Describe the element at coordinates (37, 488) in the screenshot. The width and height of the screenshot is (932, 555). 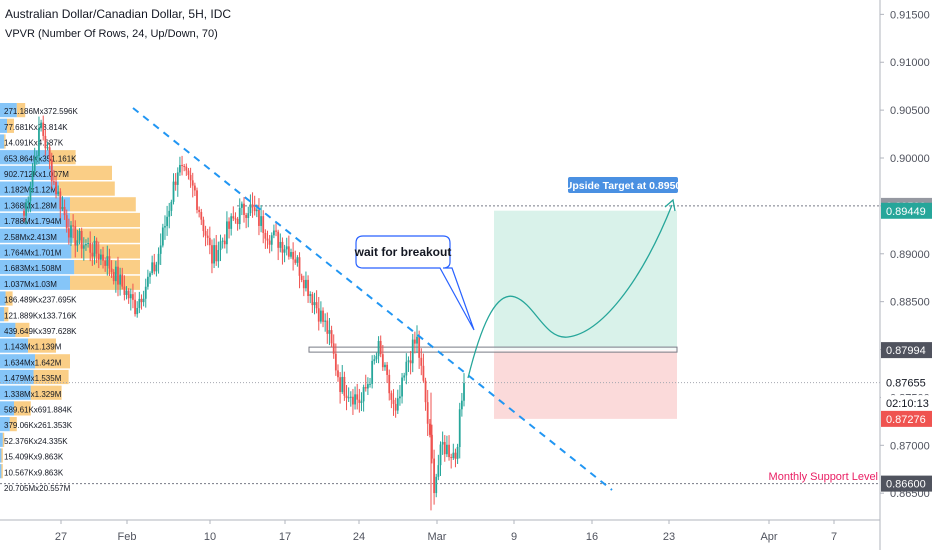
I see `vp-row: 20.705Mx20.557M` at that location.